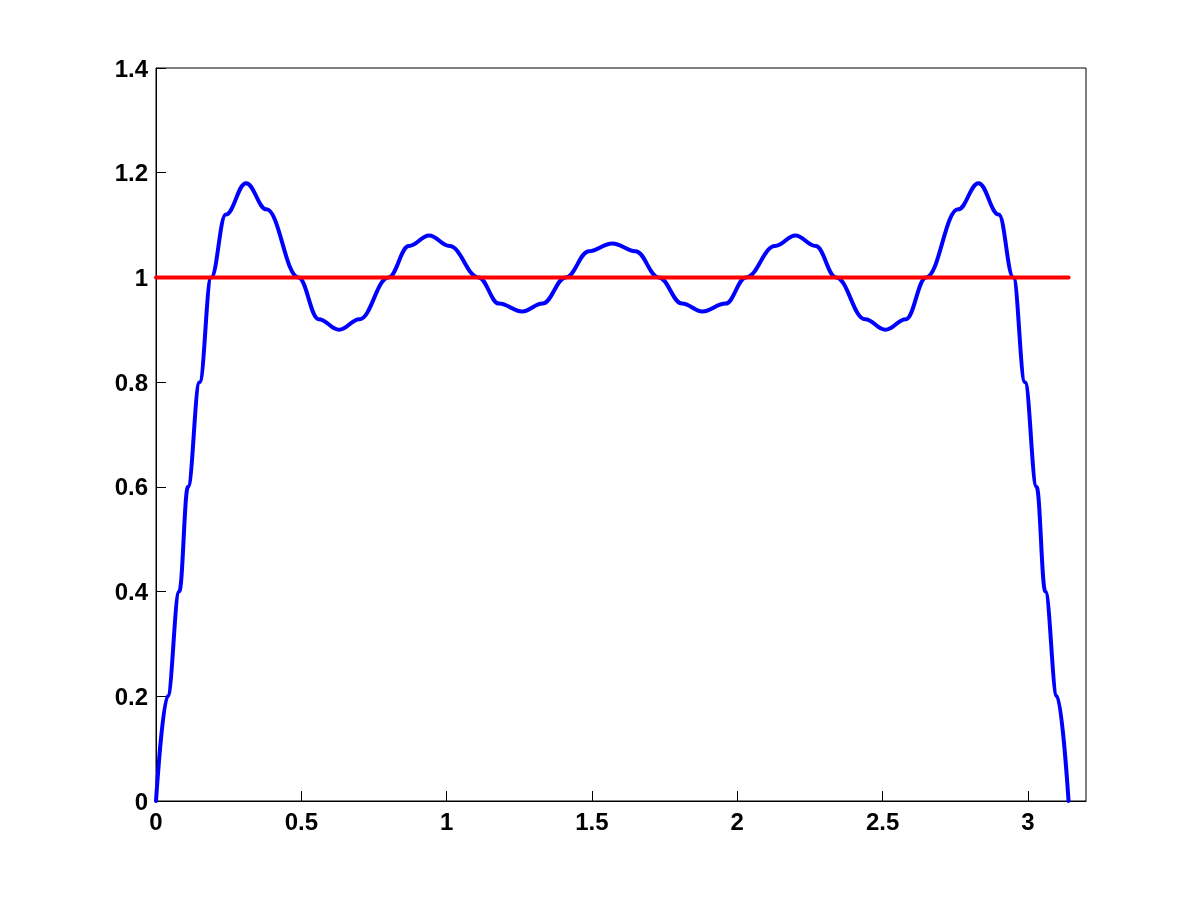 This screenshot has height=901, width=1200. I want to click on y-tick-label: 1.2, so click(131, 173).